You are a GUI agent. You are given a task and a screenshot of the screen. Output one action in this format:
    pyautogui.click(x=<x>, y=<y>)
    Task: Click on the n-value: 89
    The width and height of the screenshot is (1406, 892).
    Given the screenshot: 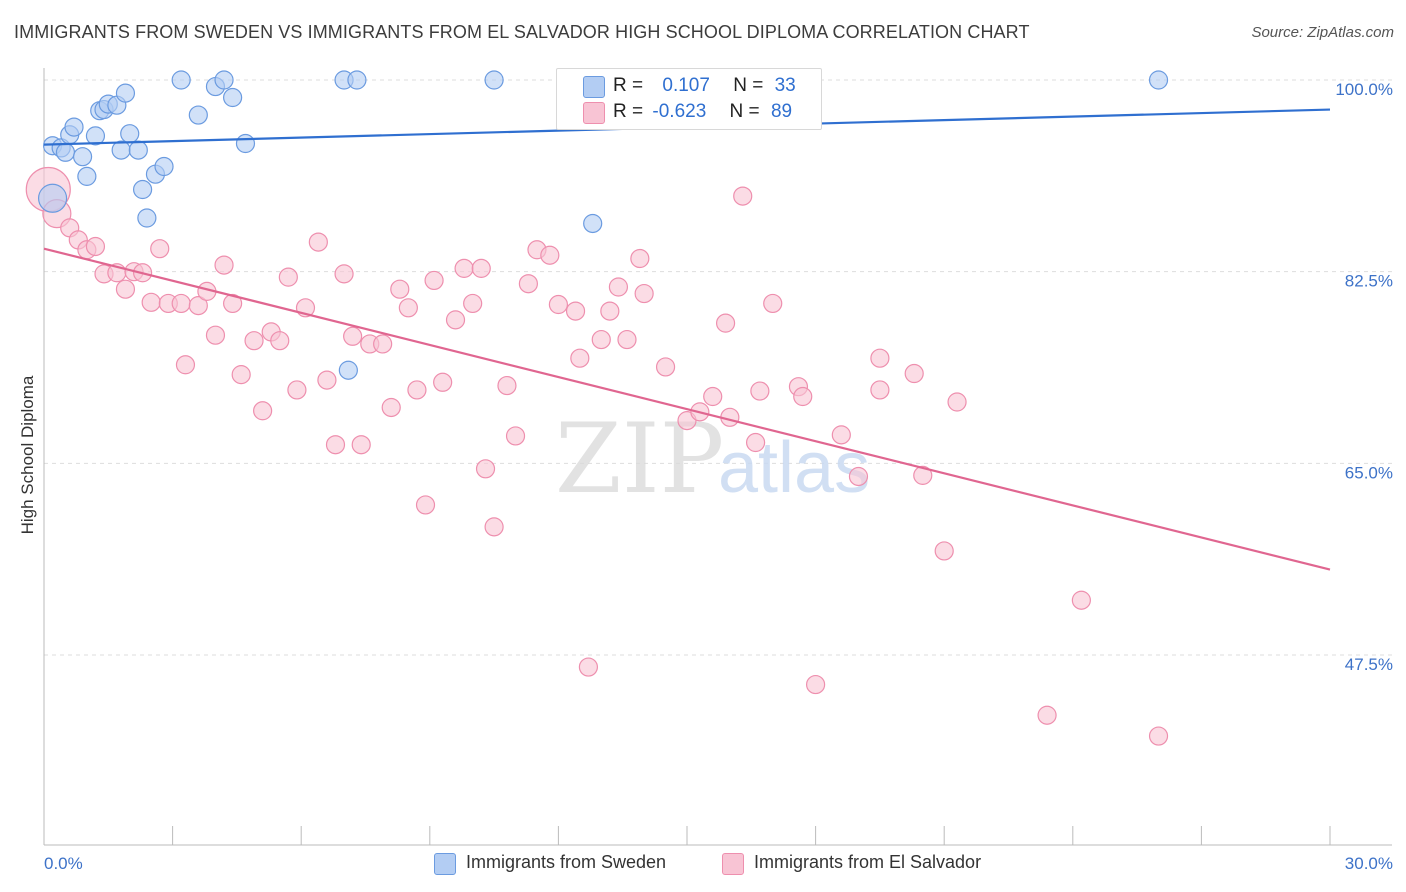 What is the action you would take?
    pyautogui.click(x=781, y=111)
    